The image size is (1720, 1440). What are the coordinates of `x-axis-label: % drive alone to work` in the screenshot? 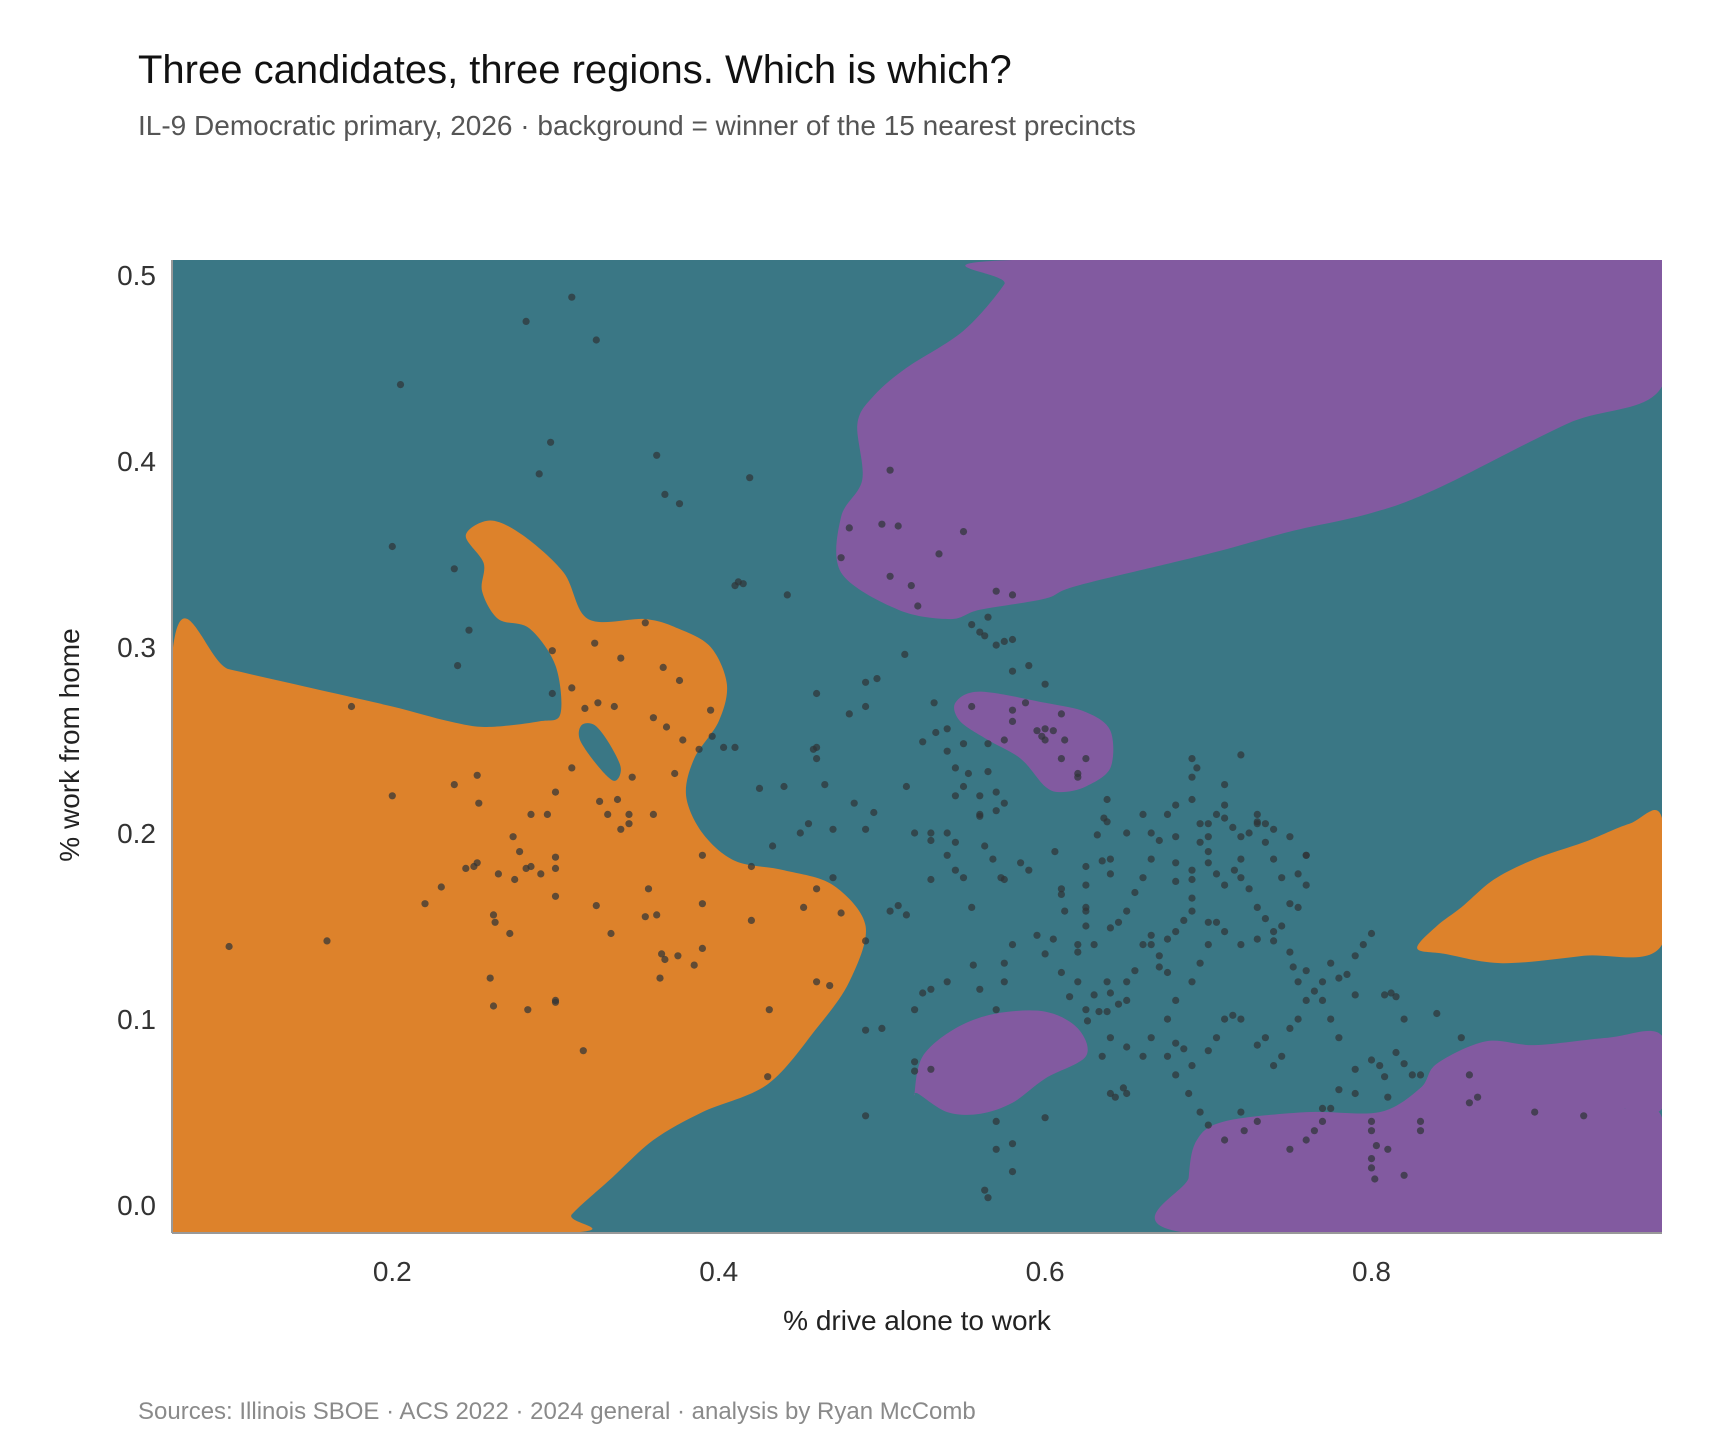 It's located at (917, 1320).